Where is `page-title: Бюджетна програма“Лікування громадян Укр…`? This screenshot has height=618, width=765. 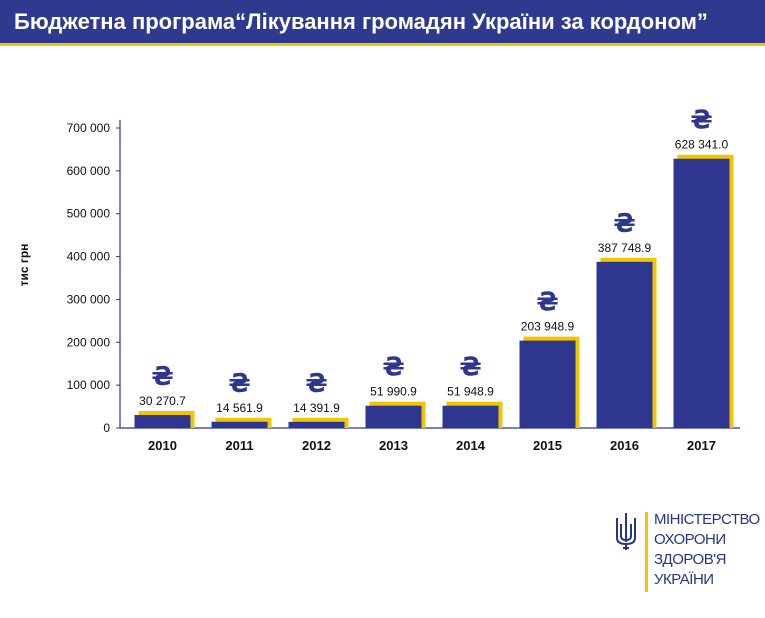
page-title: Бюджетна програма“Лікування громадян Укр… is located at coordinates (361, 21).